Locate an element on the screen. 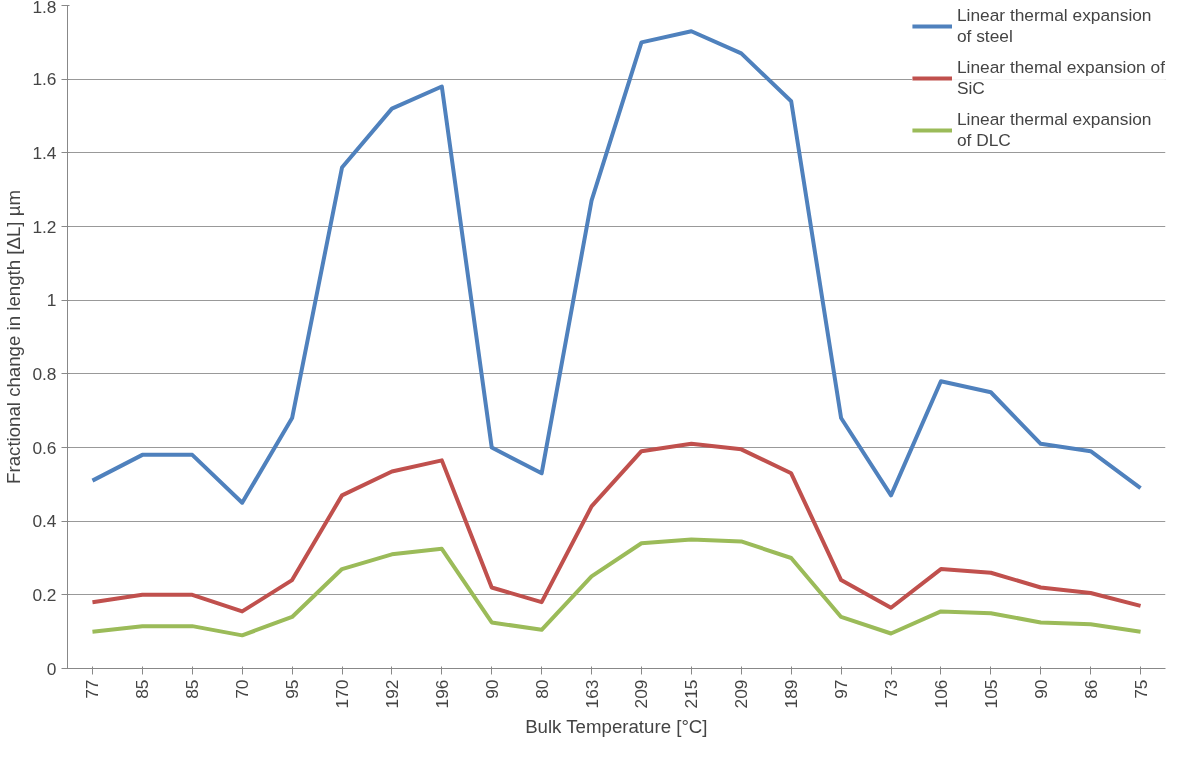 This screenshot has height=766, width=1182. x-tick-label: 106 is located at coordinates (940, 694).